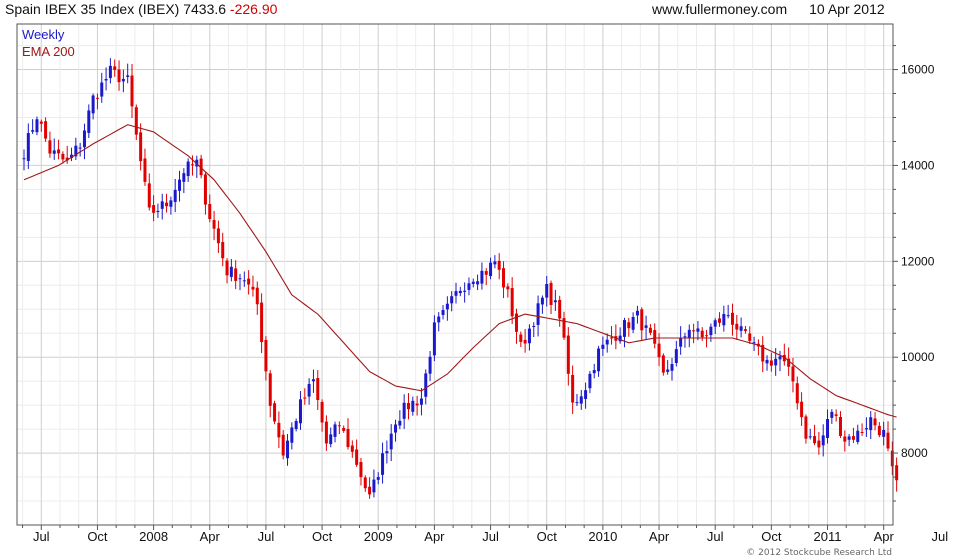 This screenshot has width=980, height=560. Describe the element at coordinates (914, 453) in the screenshot. I see `y-tick-label: 8000` at that location.